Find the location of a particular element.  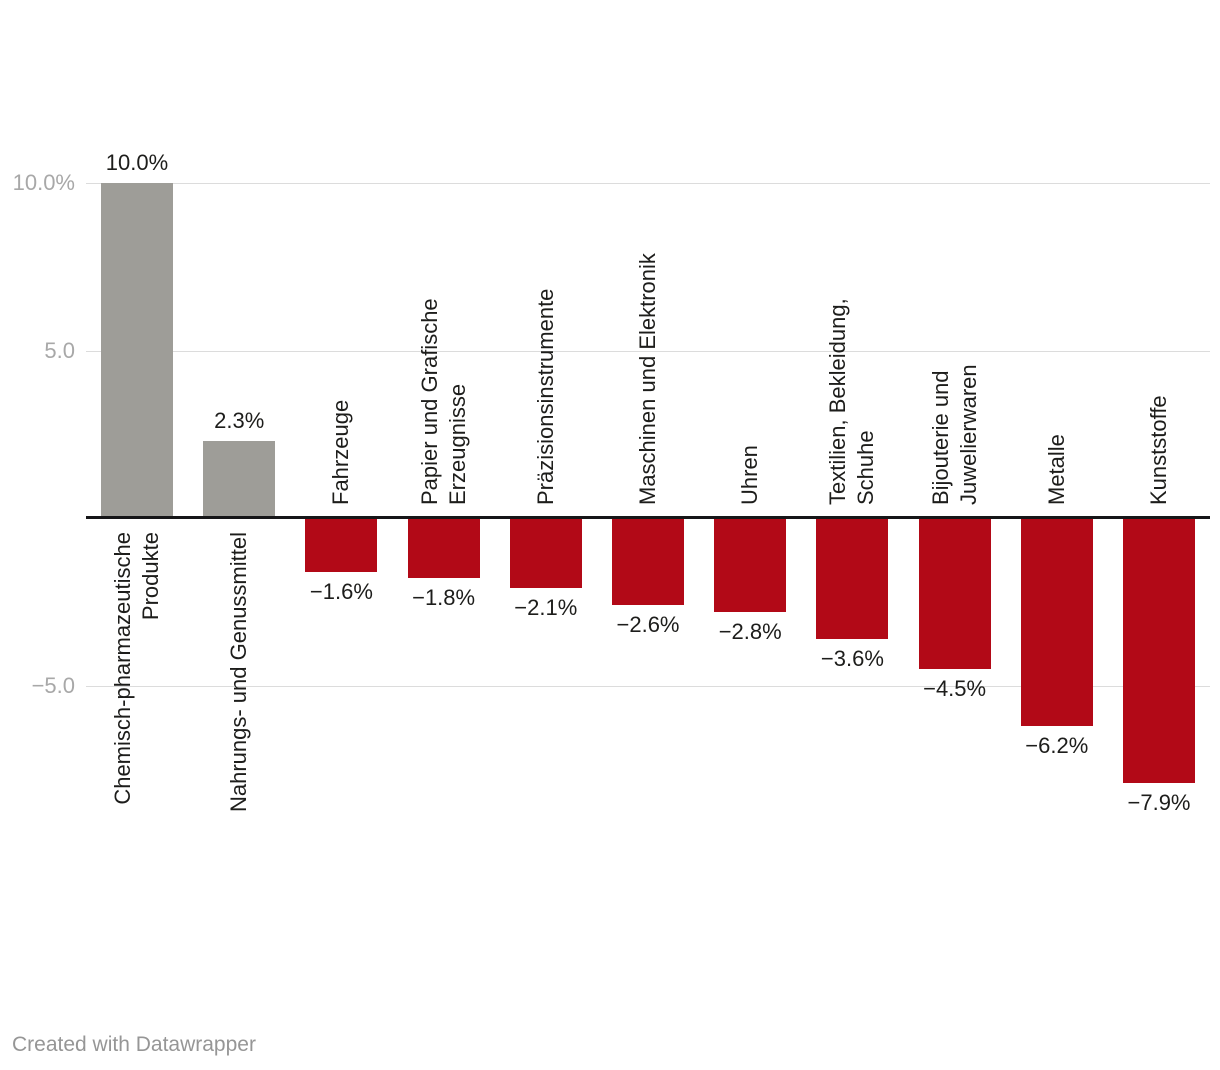

bar-value-label: −6.2% is located at coordinates (1057, 745).